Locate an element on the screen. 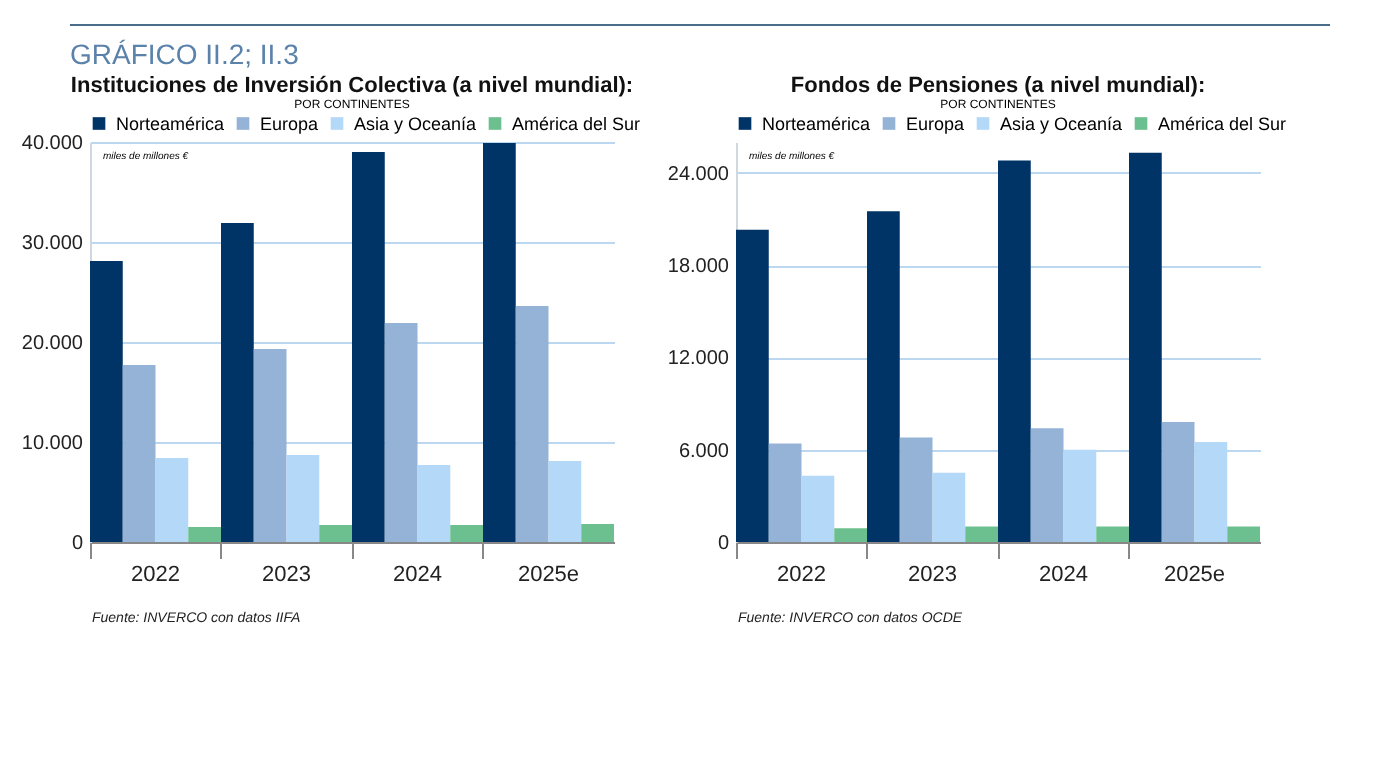 The width and height of the screenshot is (1400, 778). chart-title: Fondos de Pensiones (a nivel mundial): is located at coordinates (998, 86).